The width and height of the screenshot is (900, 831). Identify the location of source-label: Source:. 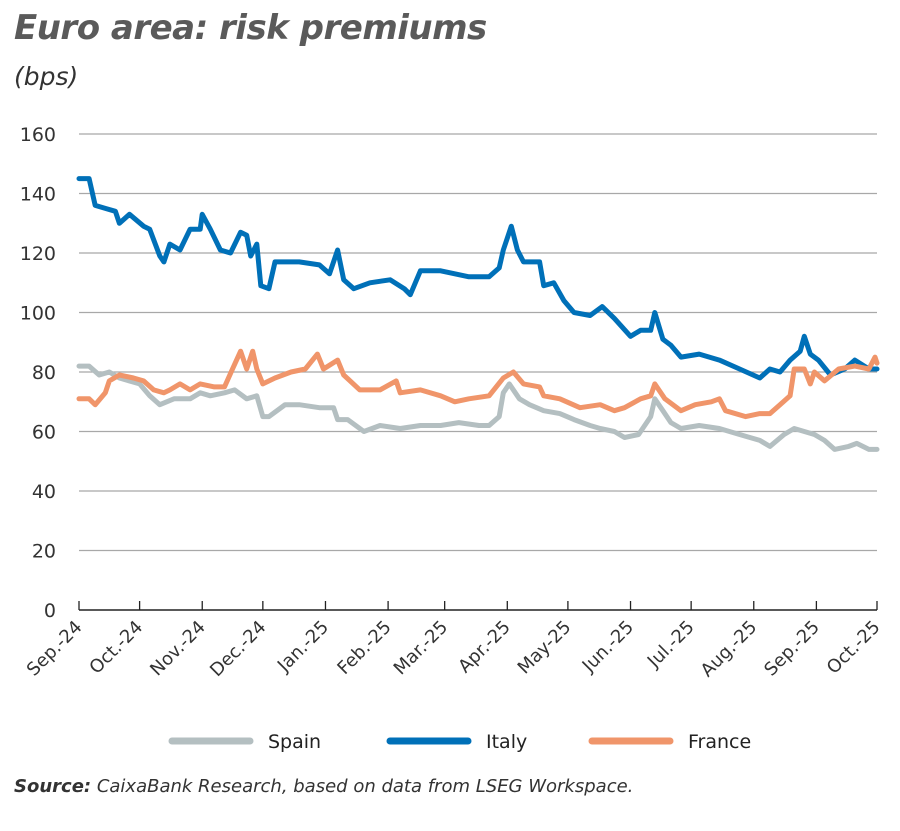
(53, 786).